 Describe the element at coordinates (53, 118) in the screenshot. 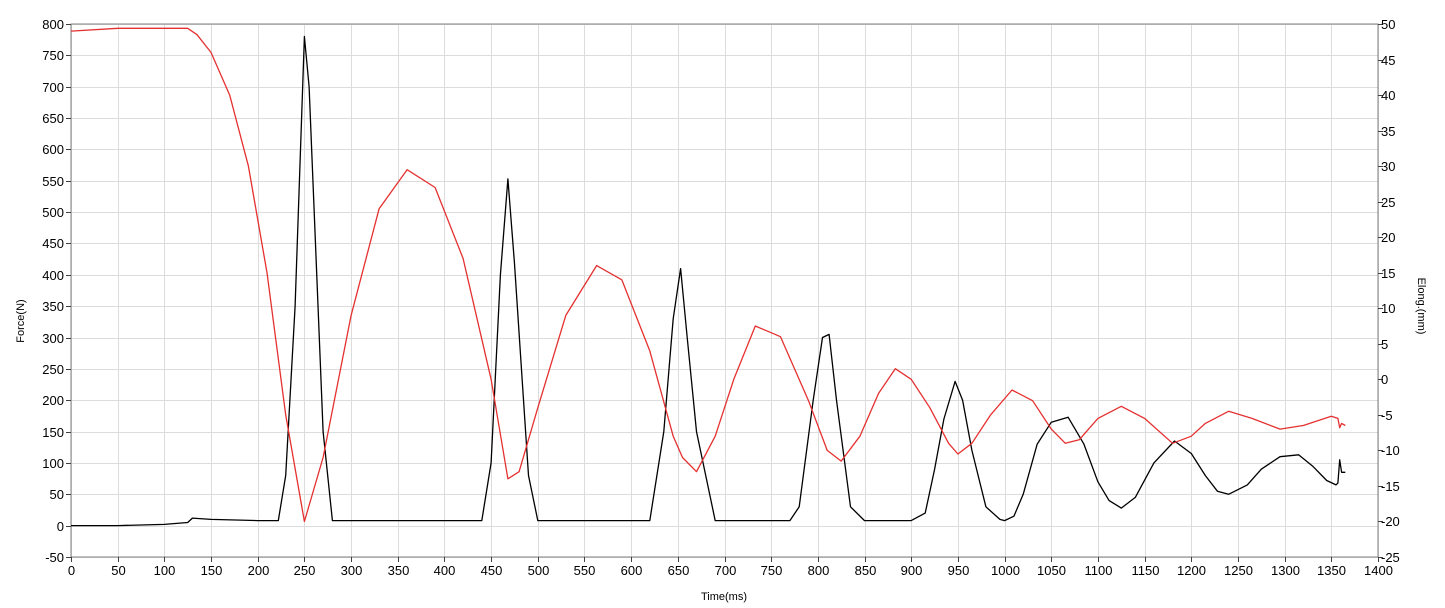

I see `y-tick-label: 650` at that location.